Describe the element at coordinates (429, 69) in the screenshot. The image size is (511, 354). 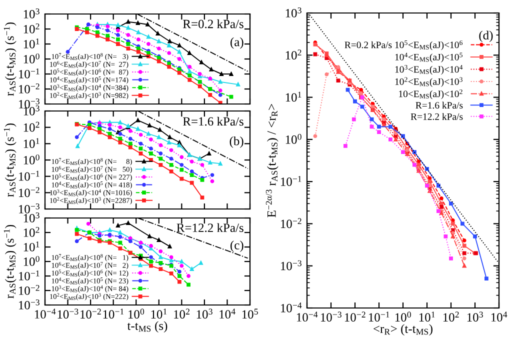
I see `legend-label: 10$^{3}$<E$_{MS}$(aJ)<10$^{4}$` at that location.